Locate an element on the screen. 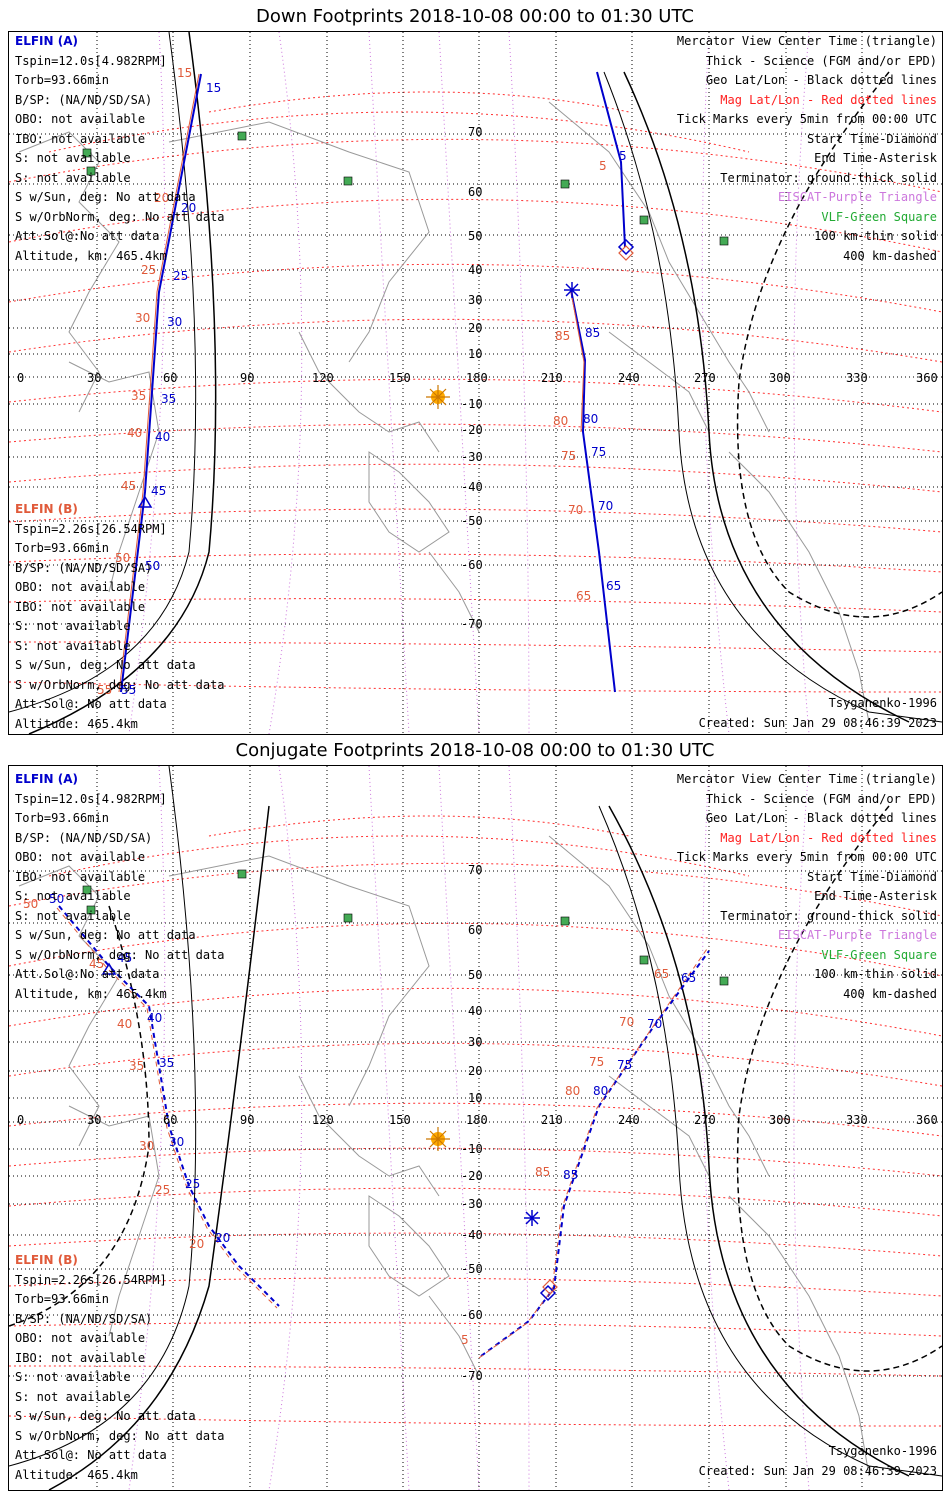 This screenshot has width=950, height=1500. info-line: Tspin=2.26s[26.54RPM] is located at coordinates (91, 528).